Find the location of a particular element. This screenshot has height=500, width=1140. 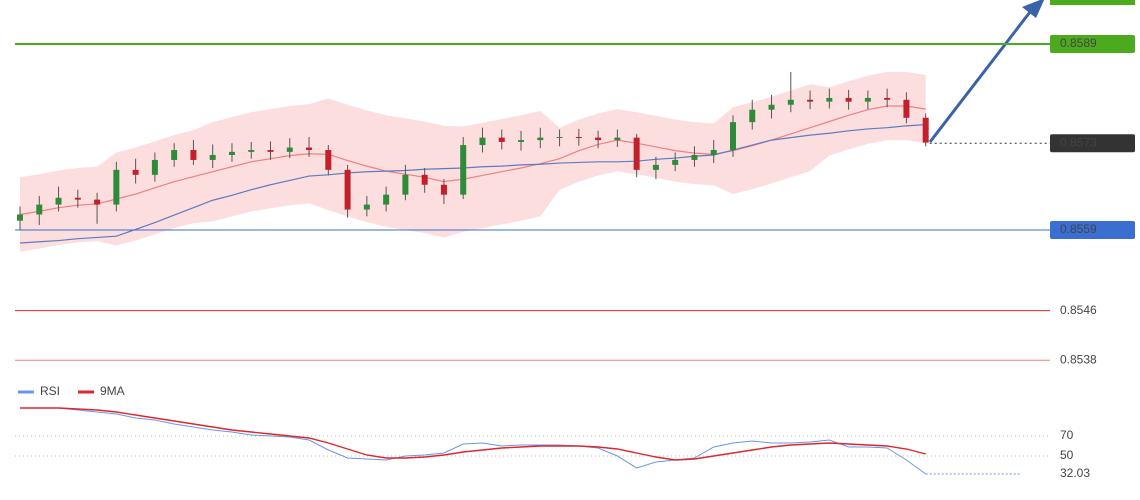

forecast-arrow is located at coordinates (980, 77).